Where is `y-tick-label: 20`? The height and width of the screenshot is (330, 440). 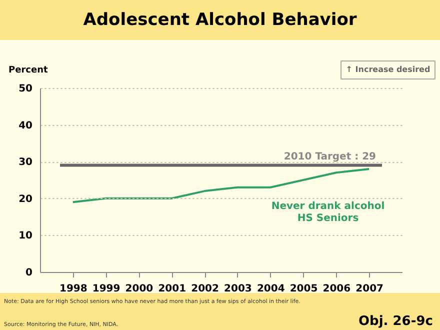
y-tick-label: 20 is located at coordinates (25, 199).